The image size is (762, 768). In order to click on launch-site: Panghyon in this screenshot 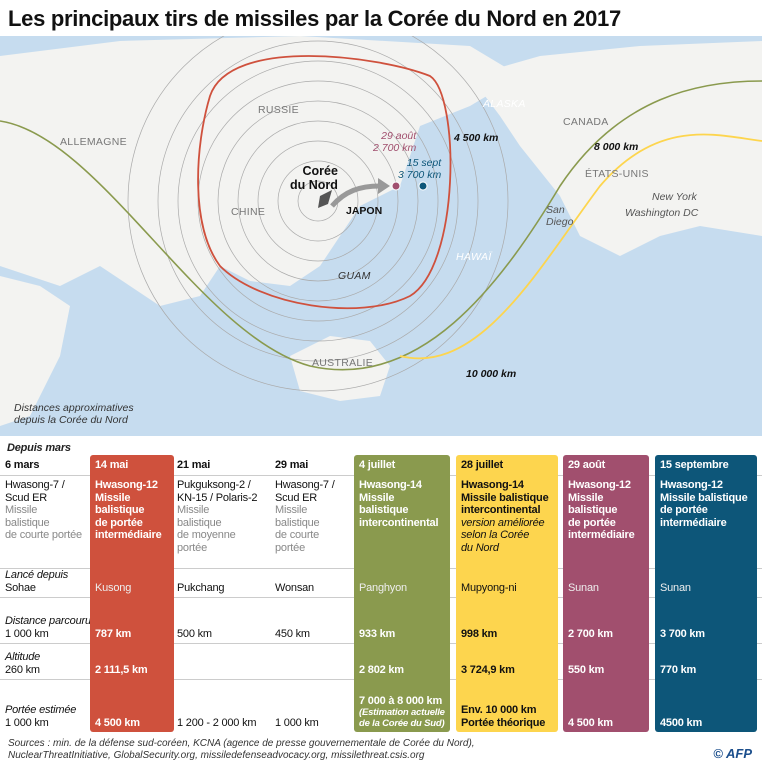, I will do `click(383, 587)`.